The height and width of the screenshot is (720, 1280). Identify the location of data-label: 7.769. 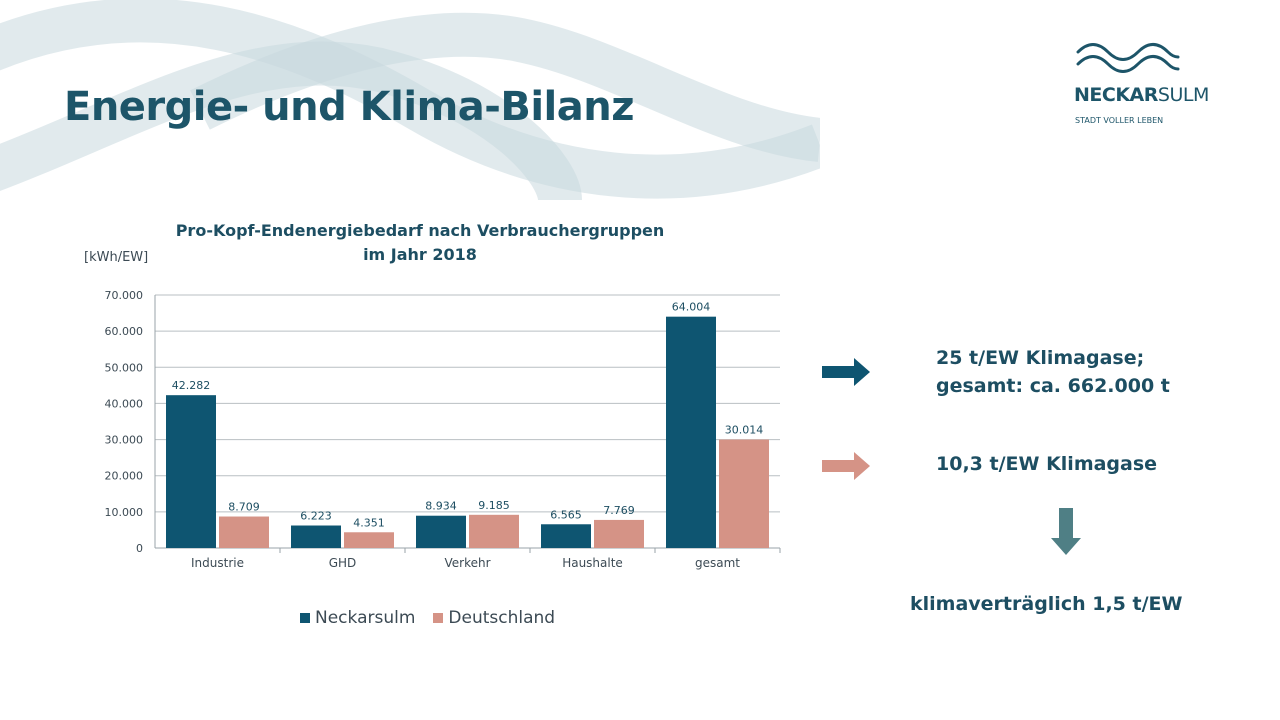
(619, 510).